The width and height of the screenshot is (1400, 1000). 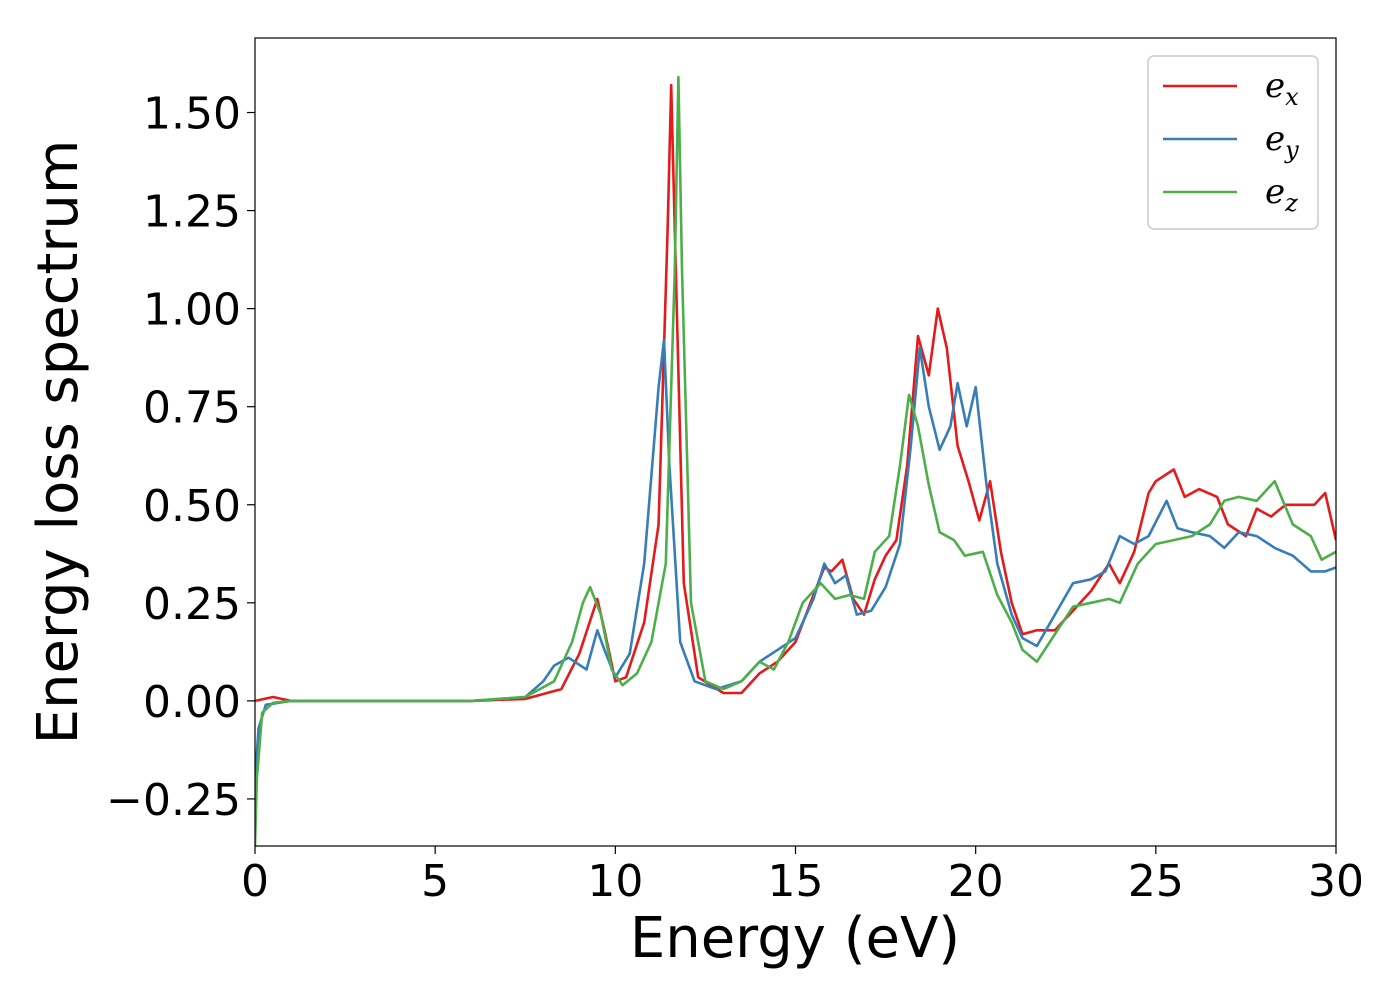 I want to click on x-tick-label: 30, so click(x=1336, y=881).